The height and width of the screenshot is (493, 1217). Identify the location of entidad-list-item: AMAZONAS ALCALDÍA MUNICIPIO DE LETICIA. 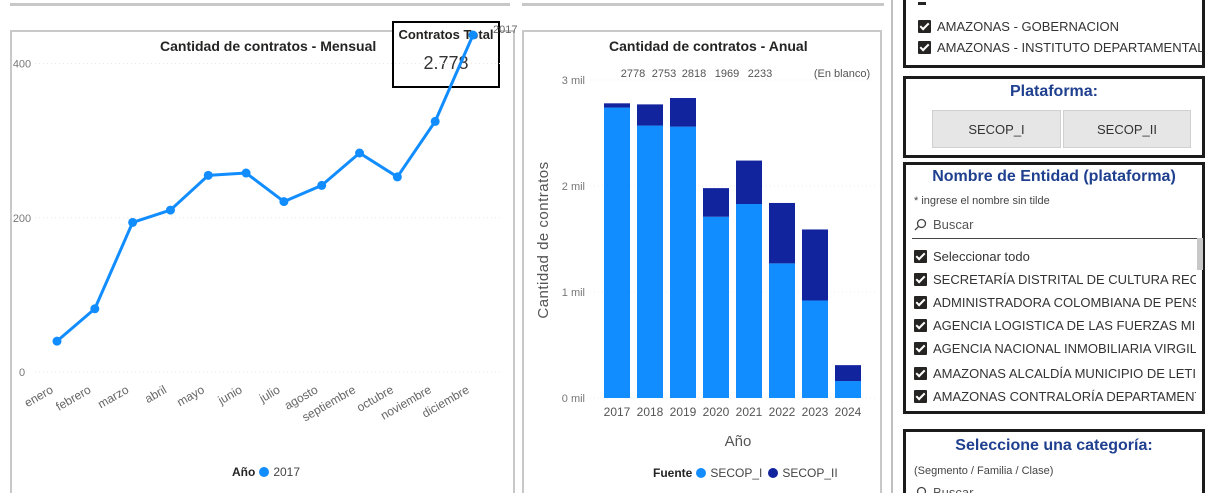
(1055, 373).